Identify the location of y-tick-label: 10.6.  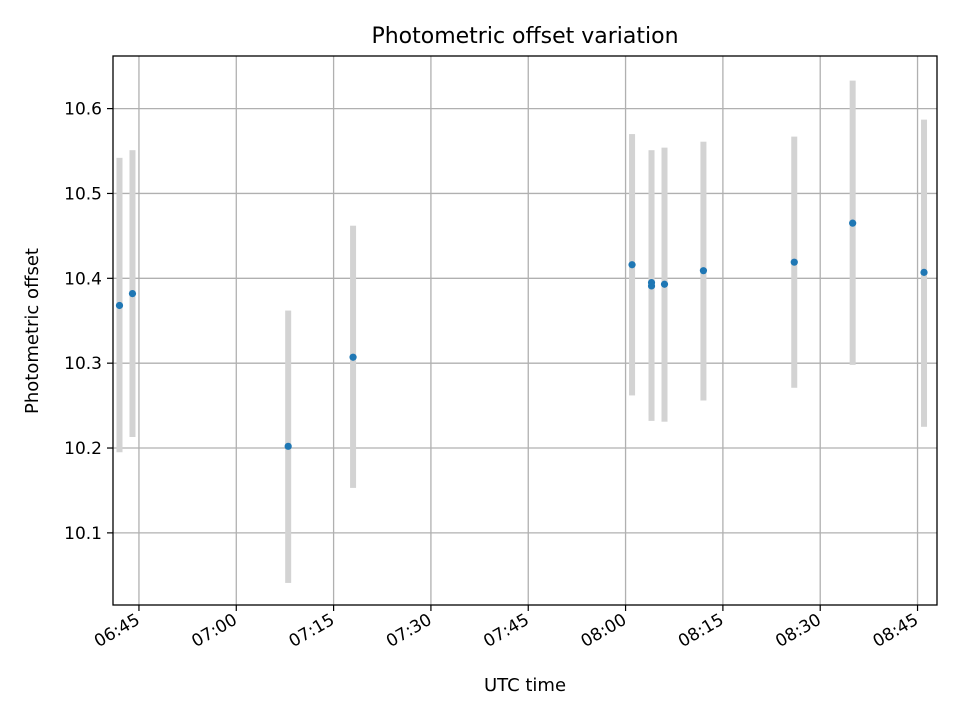
(83, 110).